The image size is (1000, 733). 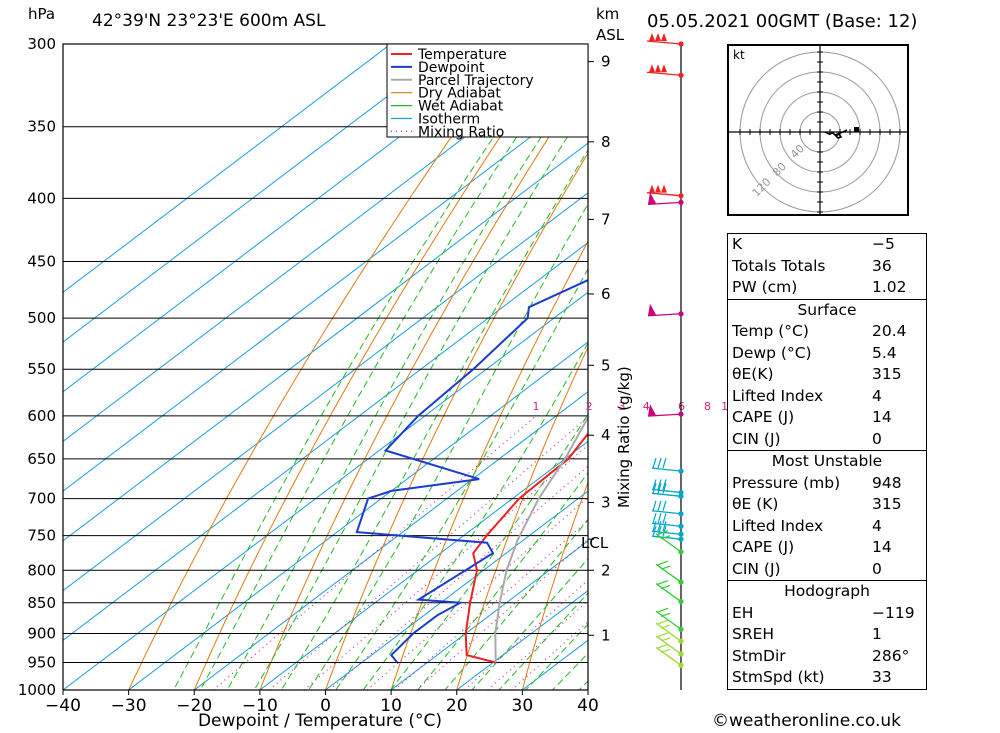 What do you see at coordinates (827, 527) in the screenshot?
I see `table-row: Lifted Index 4` at bounding box center [827, 527].